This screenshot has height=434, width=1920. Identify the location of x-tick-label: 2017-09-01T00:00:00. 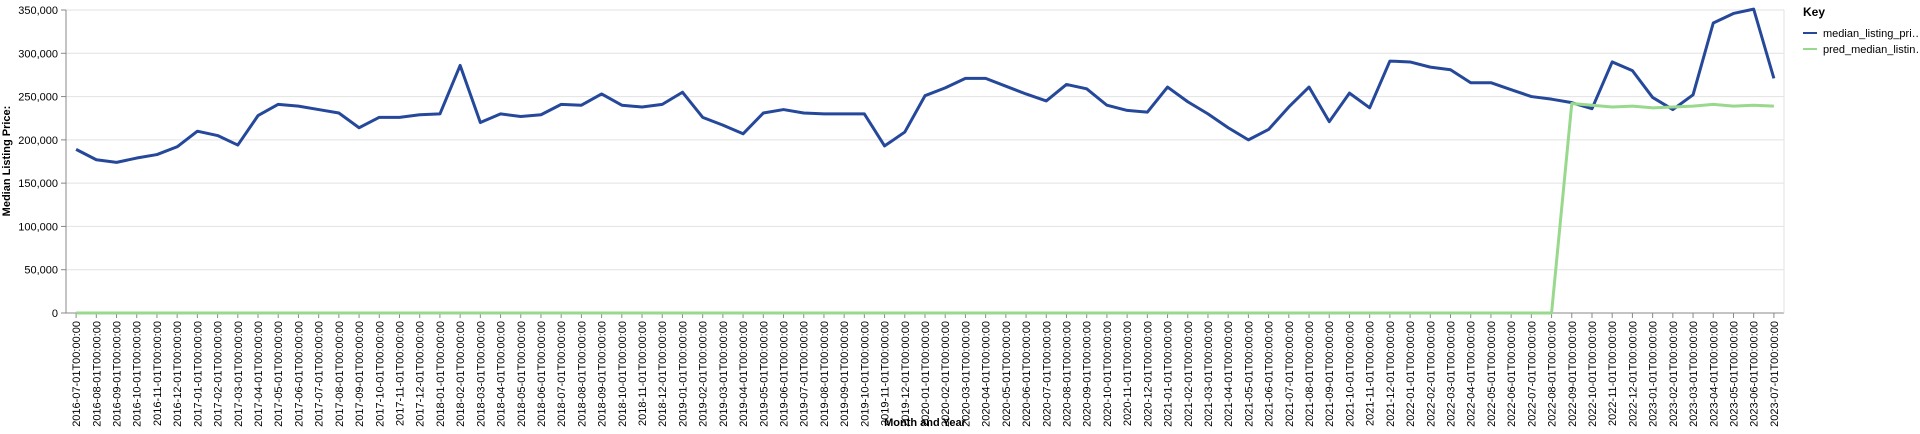
(360, 374).